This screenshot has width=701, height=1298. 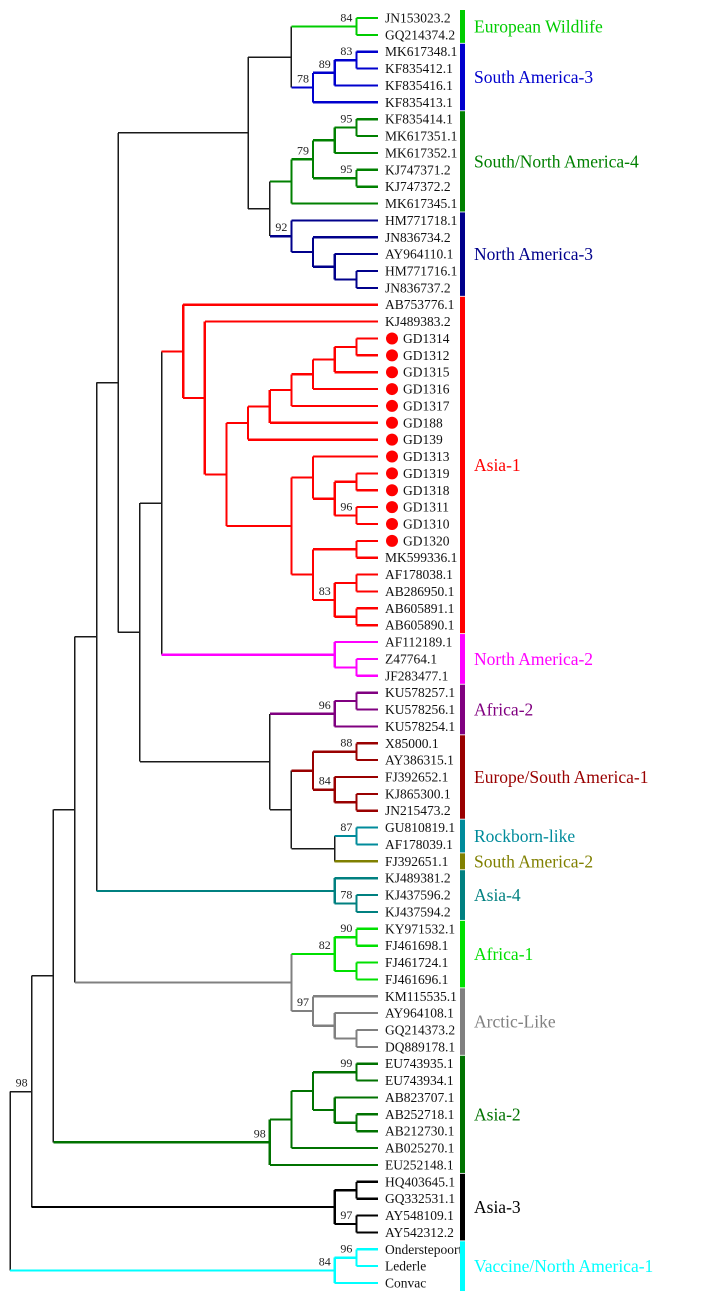 What do you see at coordinates (419, 1215) in the screenshot?
I see `taxon-label: AY548109.1` at bounding box center [419, 1215].